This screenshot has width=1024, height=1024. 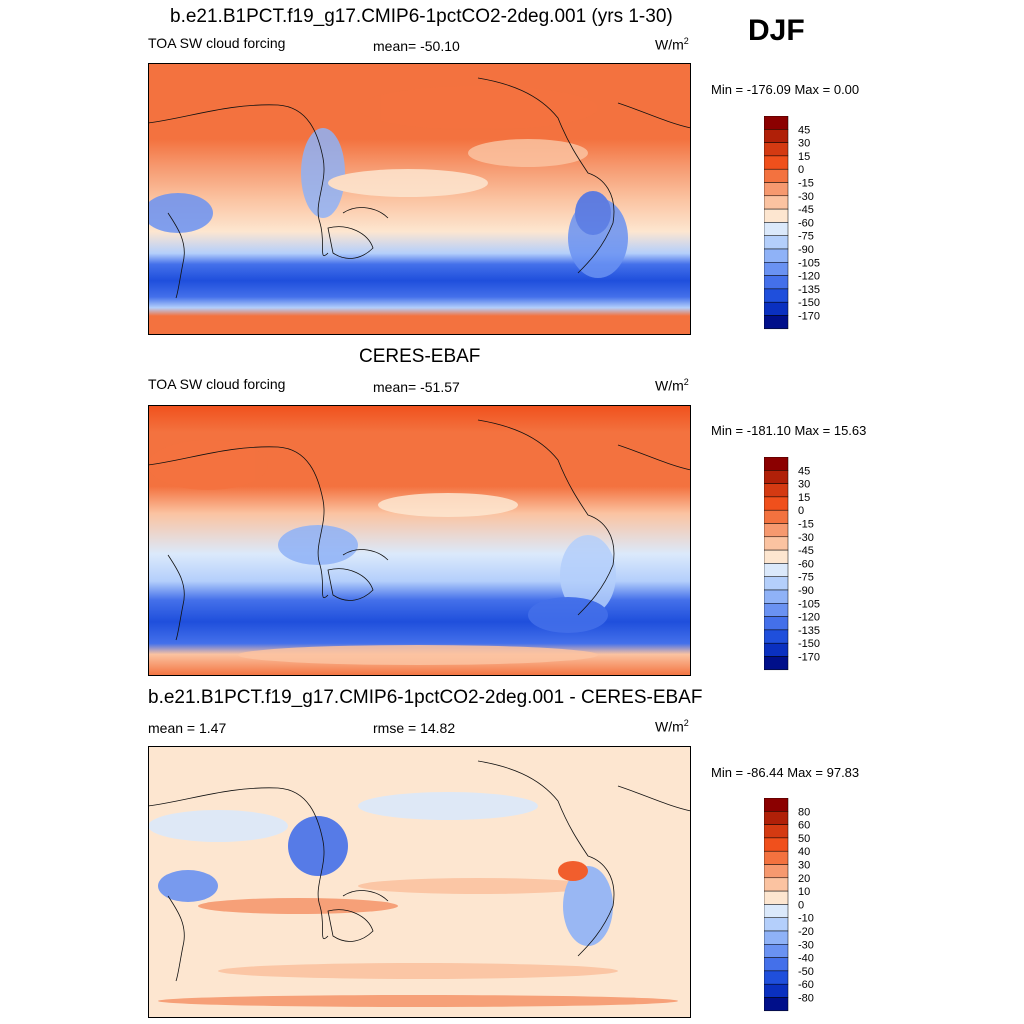 I want to click on panel-1-colorbar-label: 15, so click(x=804, y=157).